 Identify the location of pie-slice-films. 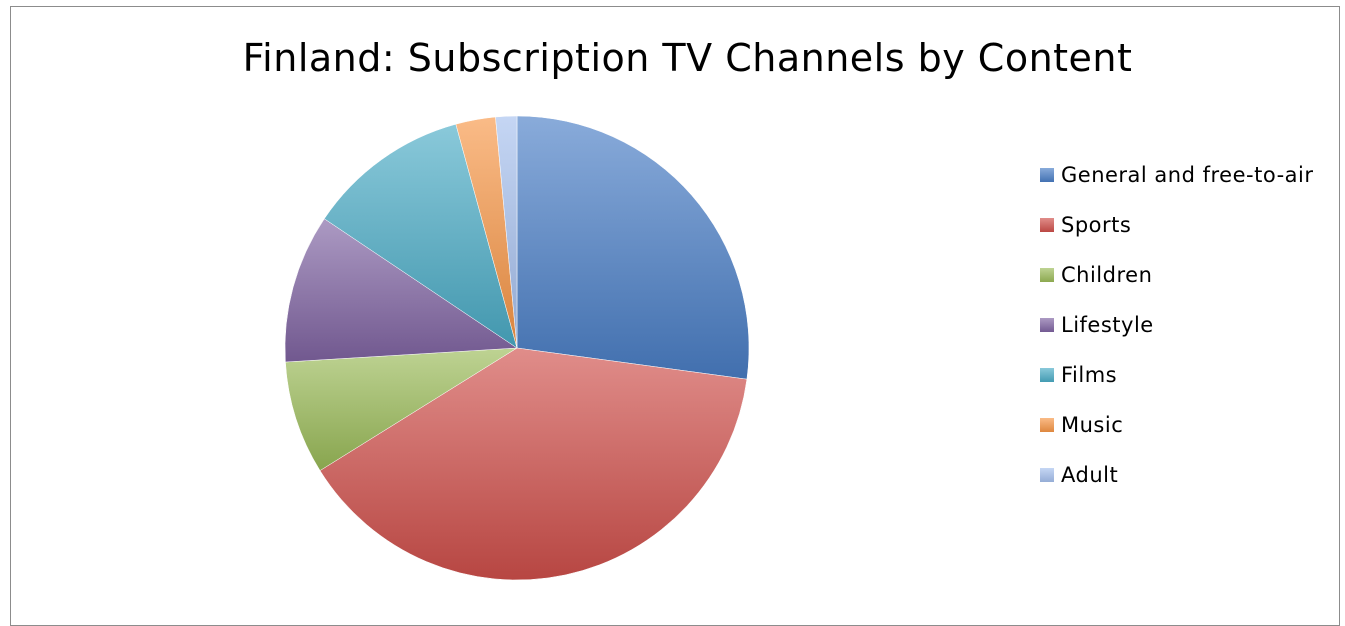
(420, 236).